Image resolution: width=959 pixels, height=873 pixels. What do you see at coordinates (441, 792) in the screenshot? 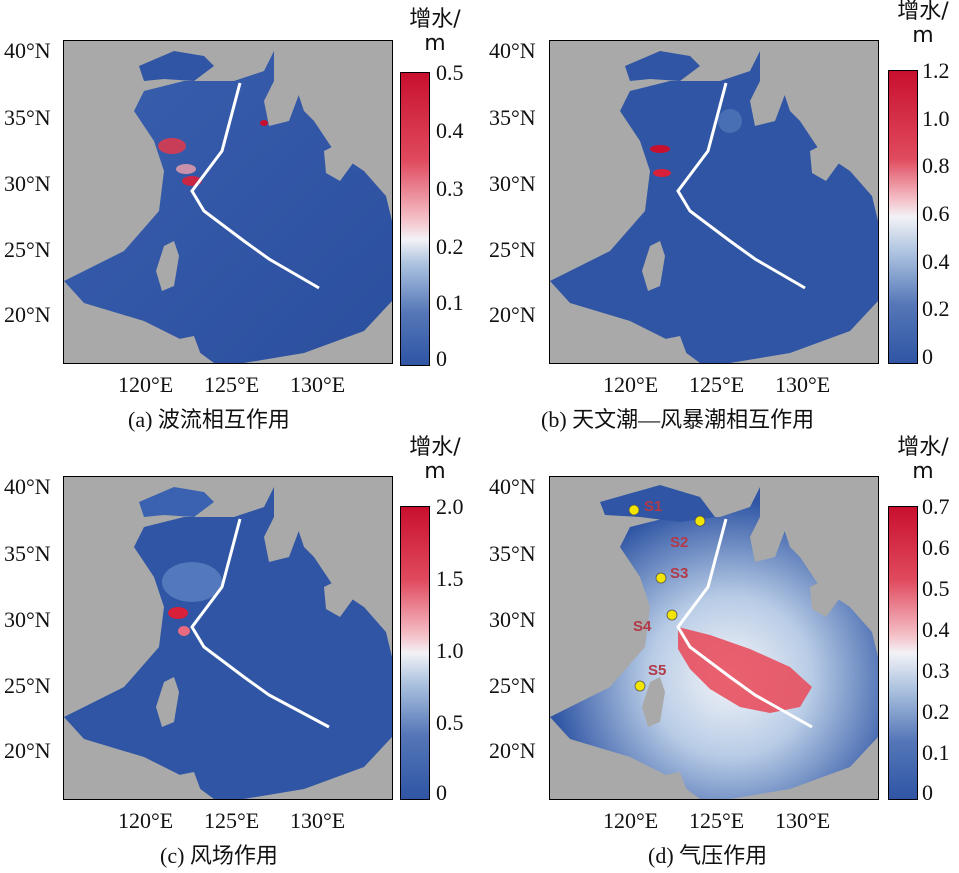
I see `colorbar-tick: 0` at bounding box center [441, 792].